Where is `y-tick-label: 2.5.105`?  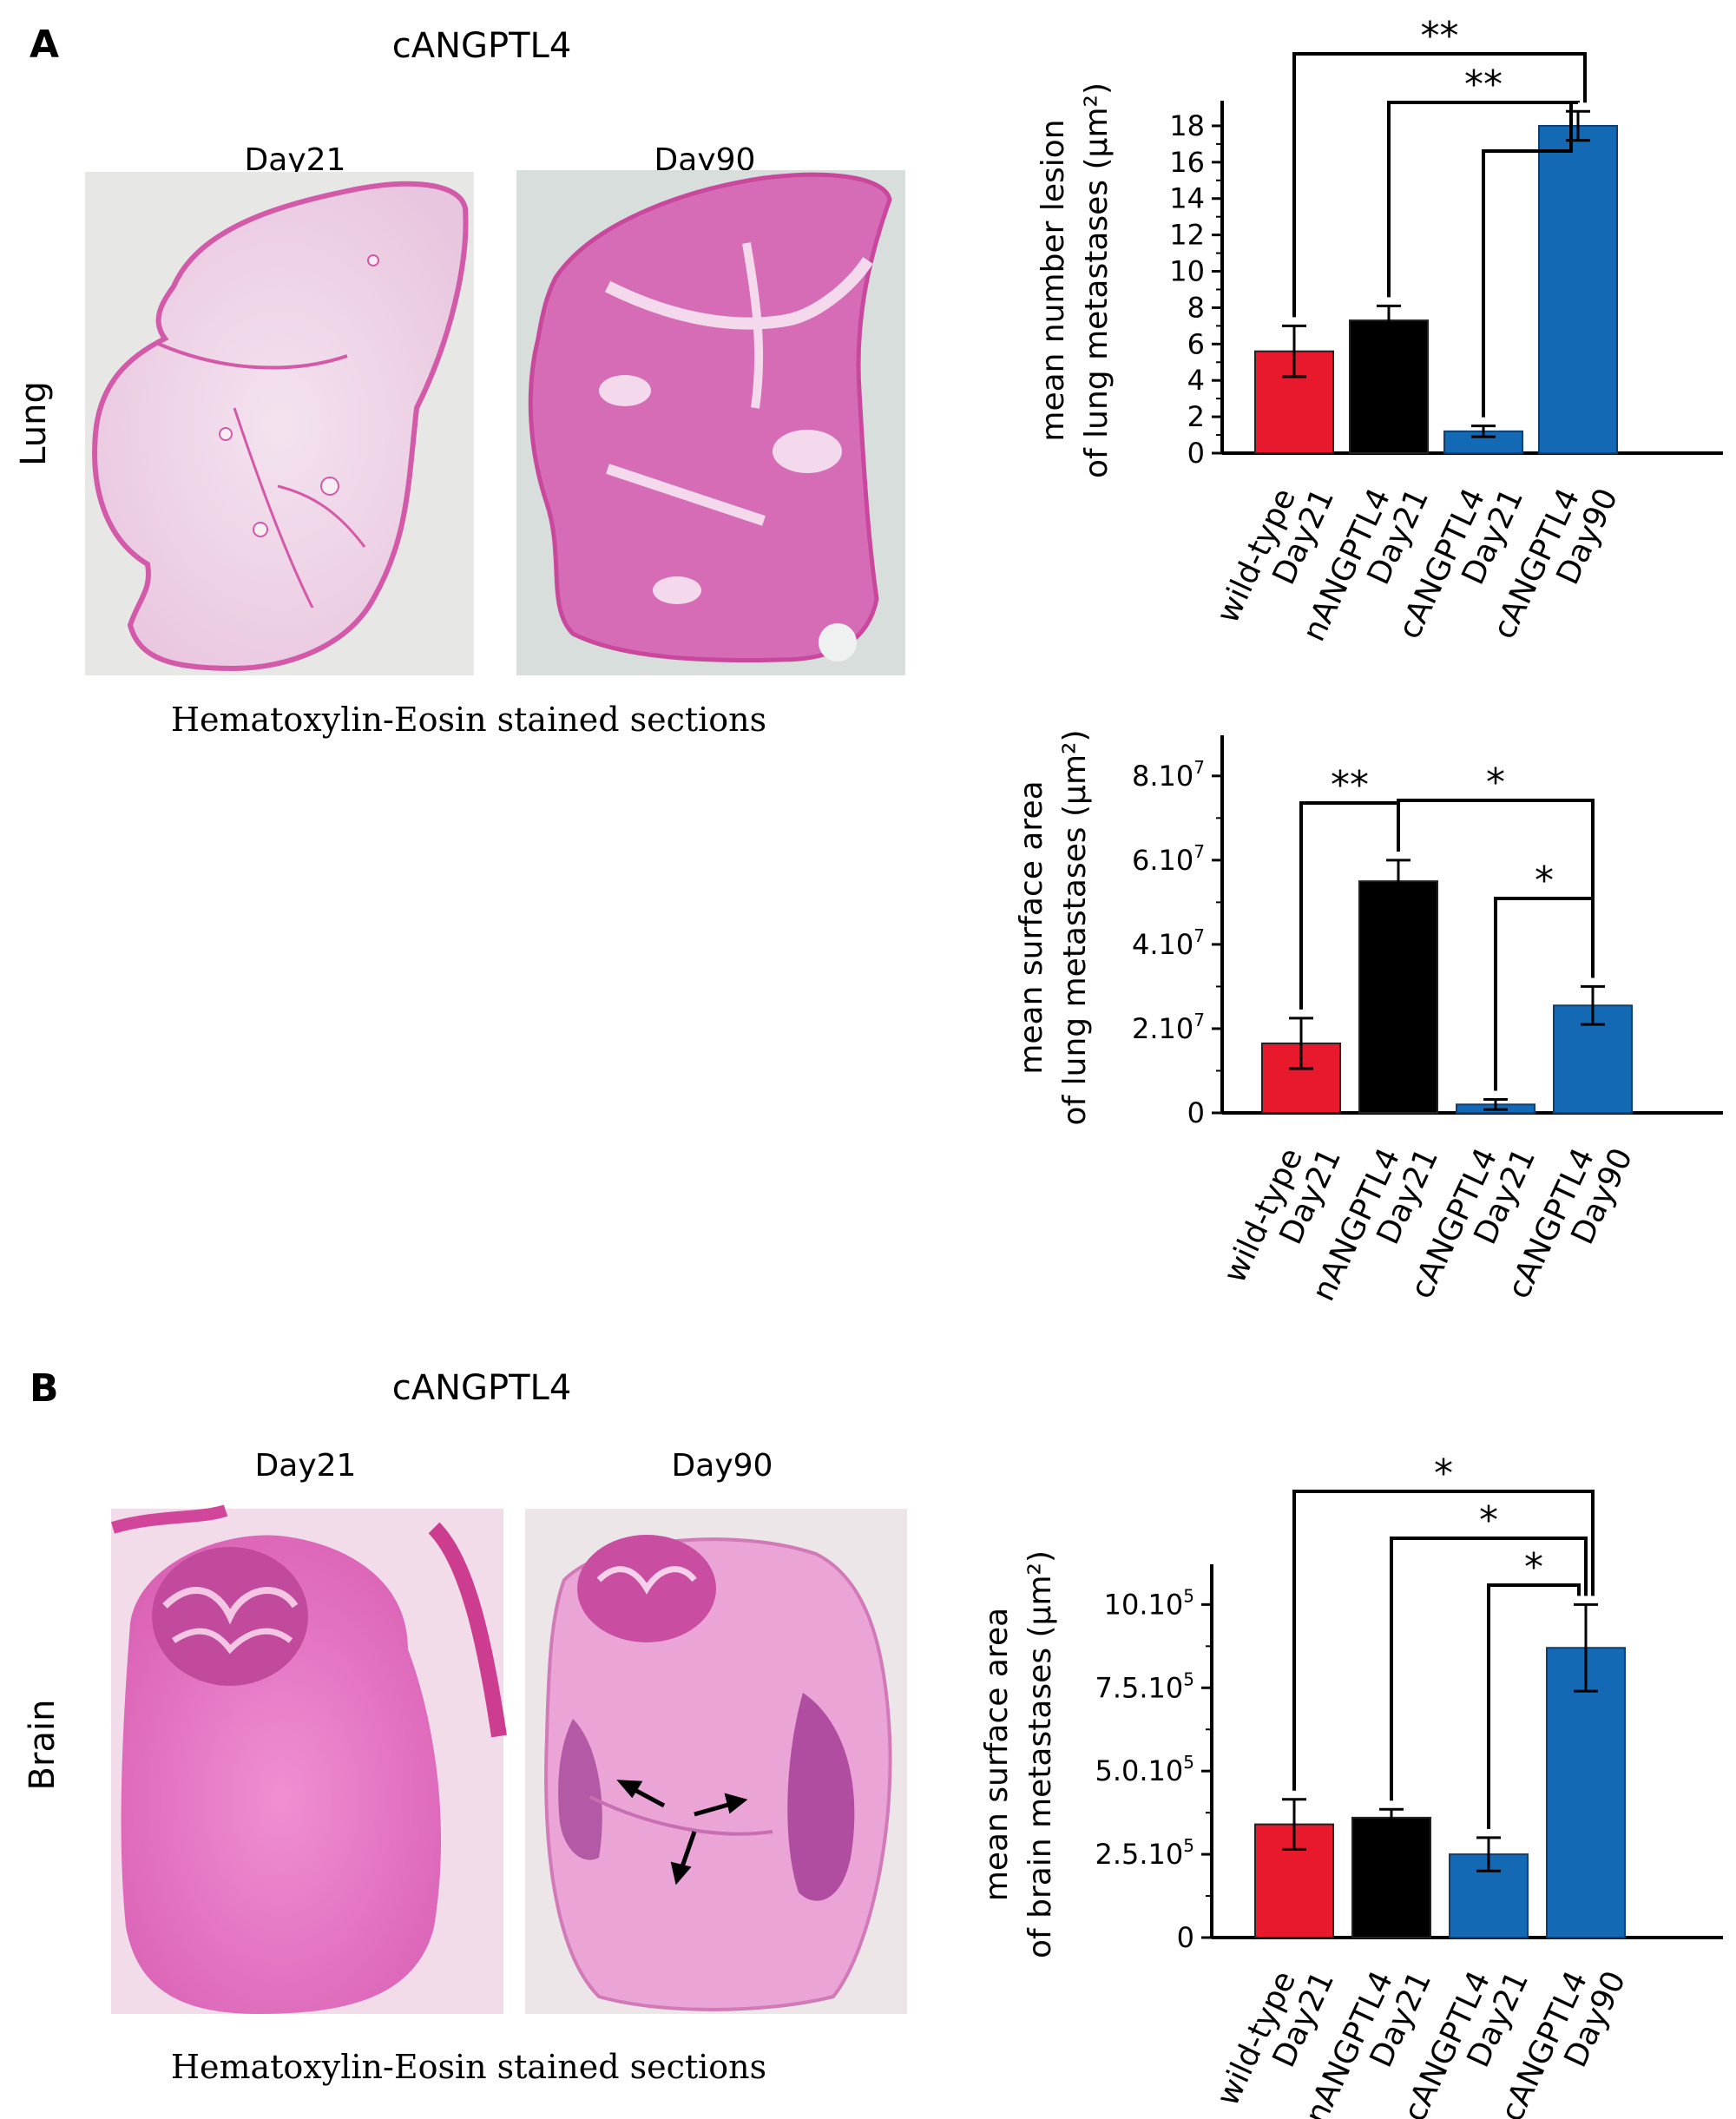 y-tick-label: 2.5.105 is located at coordinates (1144, 1853).